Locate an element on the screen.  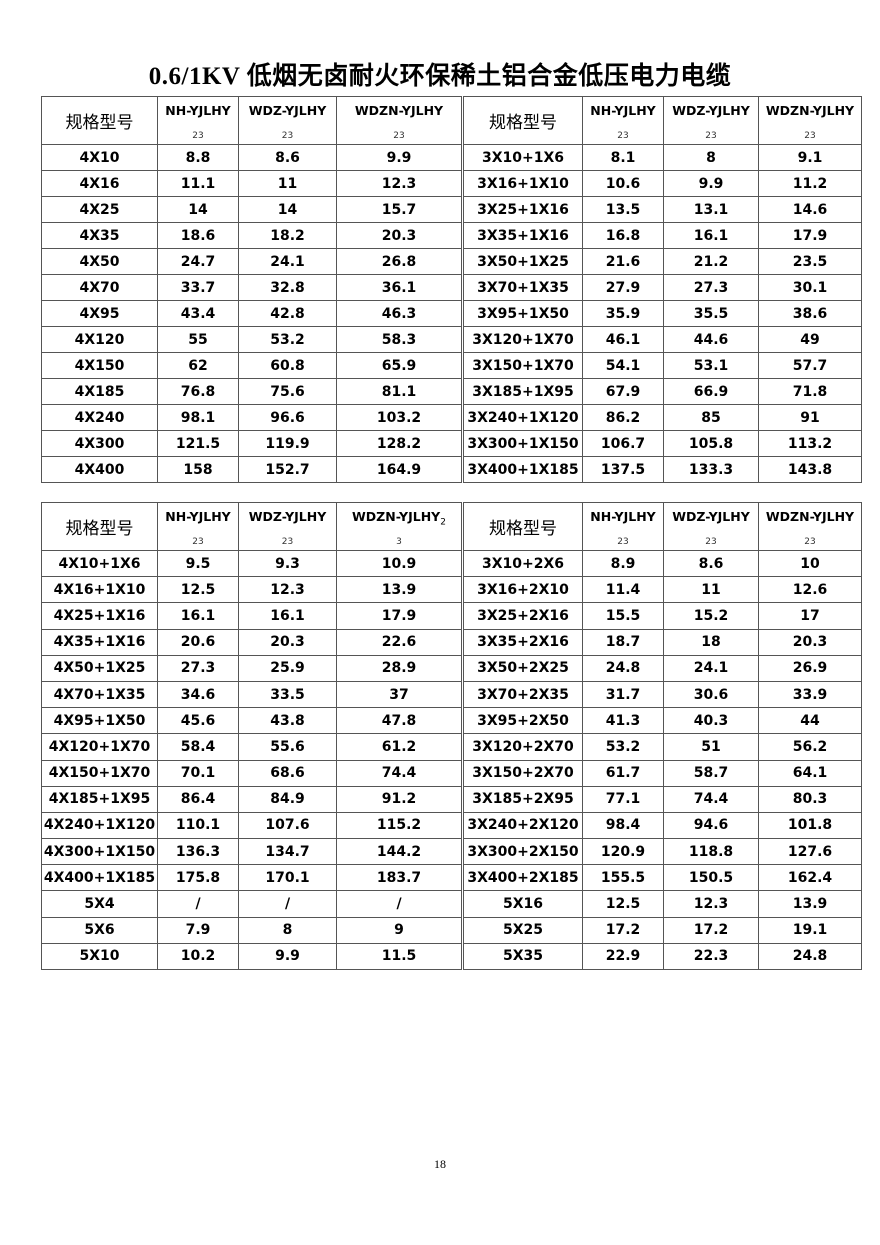
table-row: 5X6 7.9 8 9 is located at coordinates (251, 930).